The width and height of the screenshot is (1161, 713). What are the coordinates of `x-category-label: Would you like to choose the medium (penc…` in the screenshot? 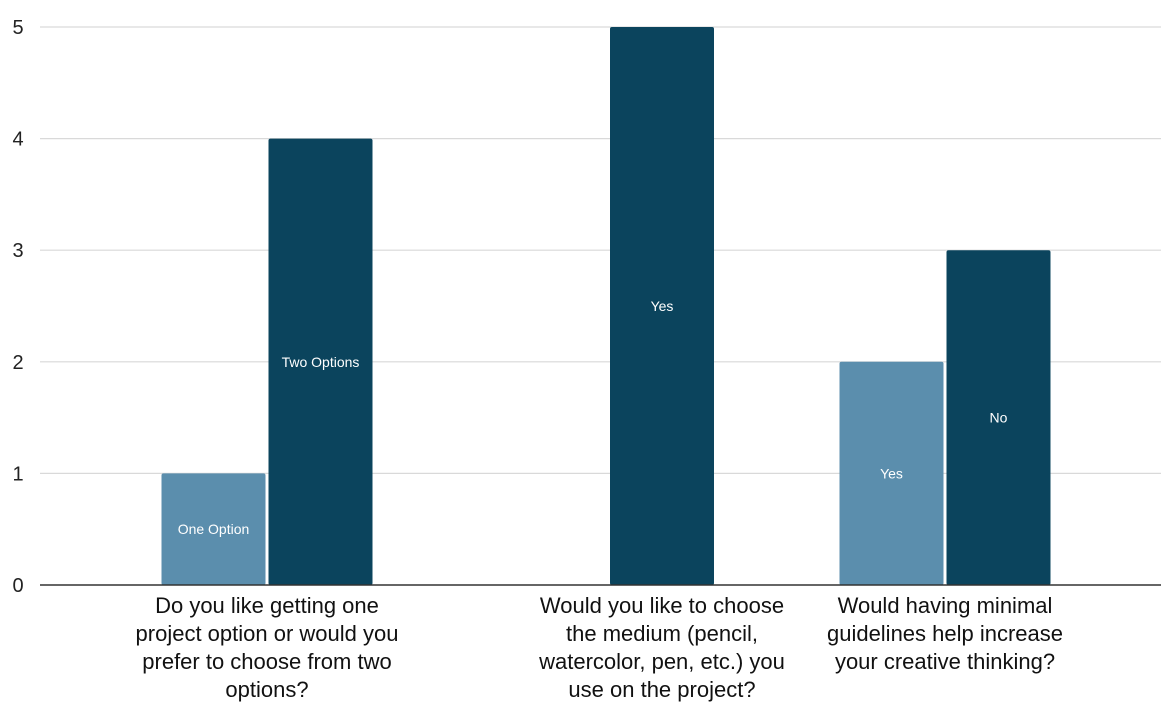 It's located at (661, 647).